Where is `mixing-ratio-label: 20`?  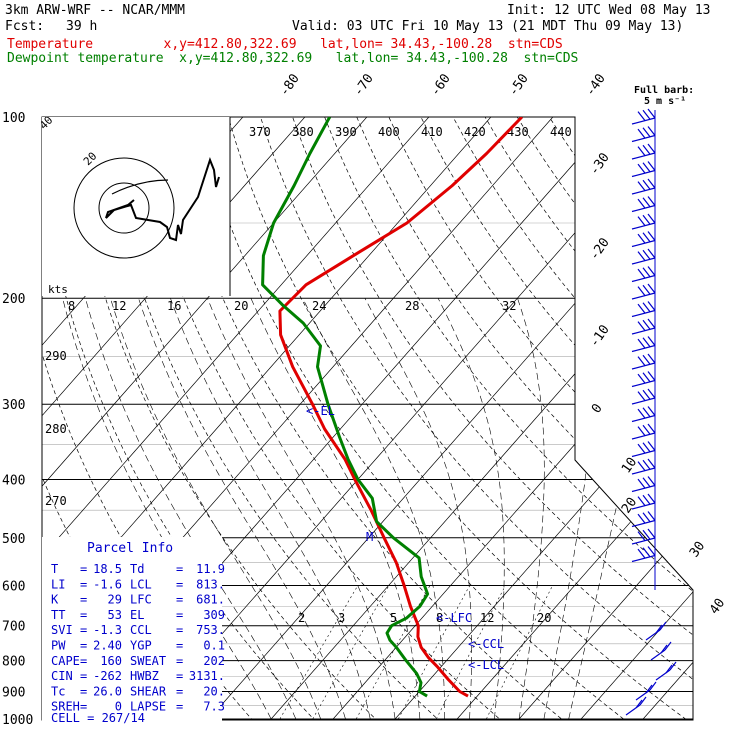
mixing-ratio-label: 20 is located at coordinates (544, 618).